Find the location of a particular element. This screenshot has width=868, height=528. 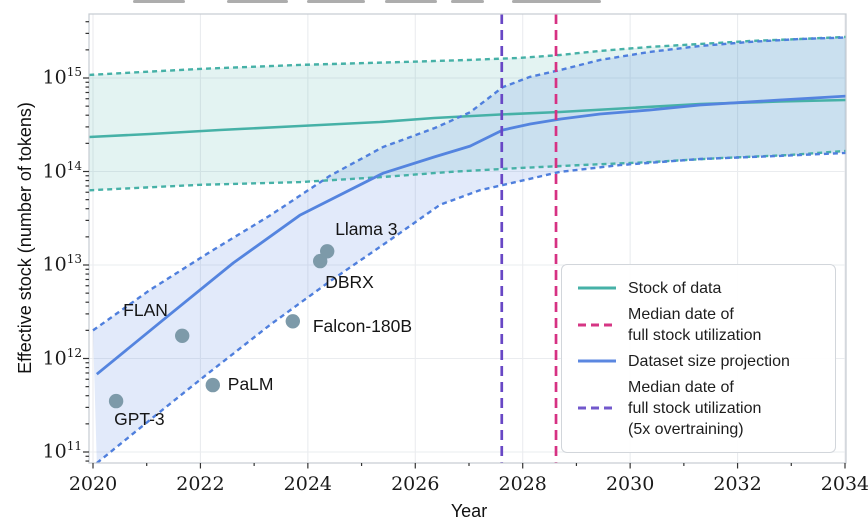

x-tick-2028: 2028 is located at coordinates (522, 484).